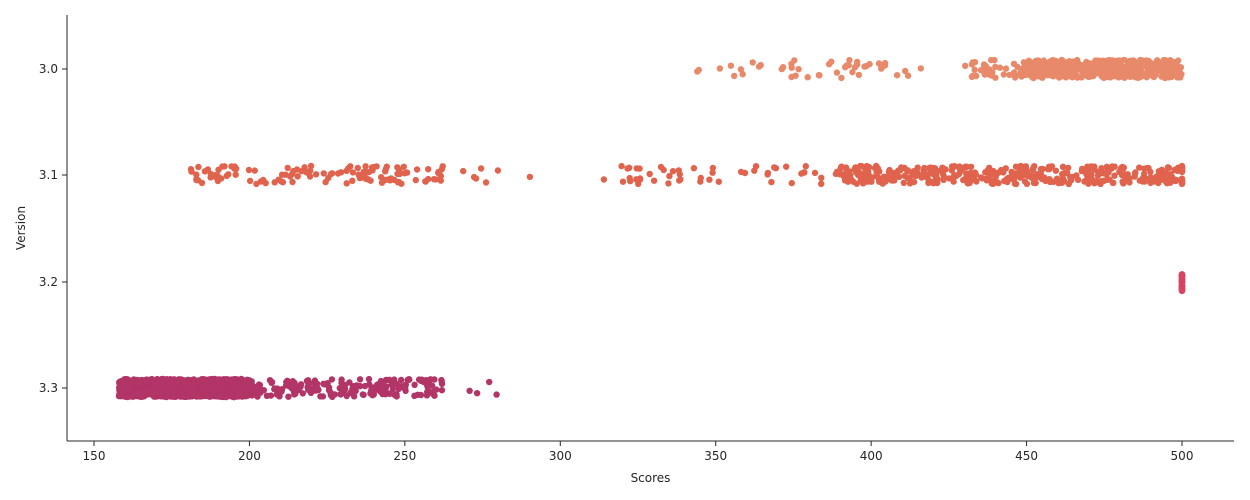  Describe the element at coordinates (1026, 456) in the screenshot. I see `x-tick-label: 450` at that location.